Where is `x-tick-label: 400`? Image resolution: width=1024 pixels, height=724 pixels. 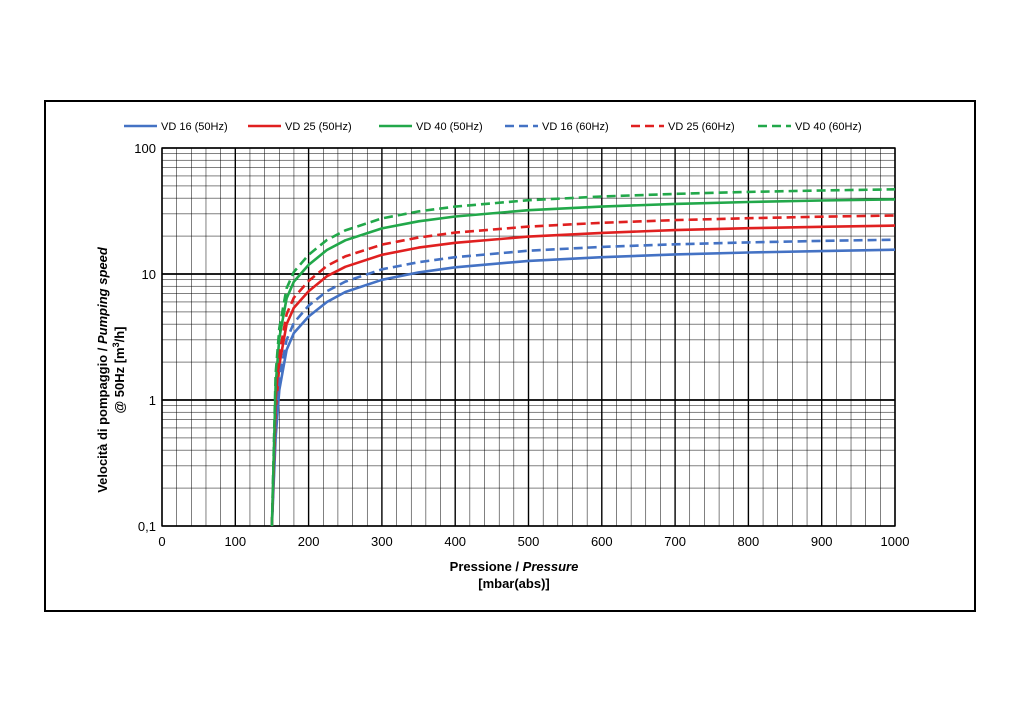 x-tick-label: 400 is located at coordinates (455, 541).